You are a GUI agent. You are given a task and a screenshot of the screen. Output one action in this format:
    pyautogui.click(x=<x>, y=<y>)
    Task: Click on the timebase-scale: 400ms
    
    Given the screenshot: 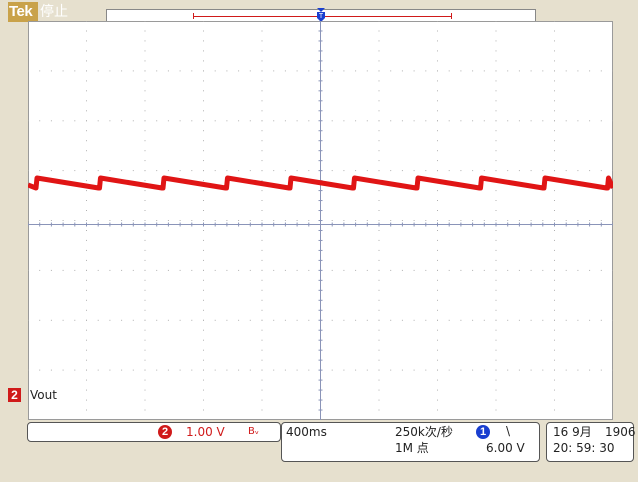 What is the action you would take?
    pyautogui.click(x=306, y=432)
    